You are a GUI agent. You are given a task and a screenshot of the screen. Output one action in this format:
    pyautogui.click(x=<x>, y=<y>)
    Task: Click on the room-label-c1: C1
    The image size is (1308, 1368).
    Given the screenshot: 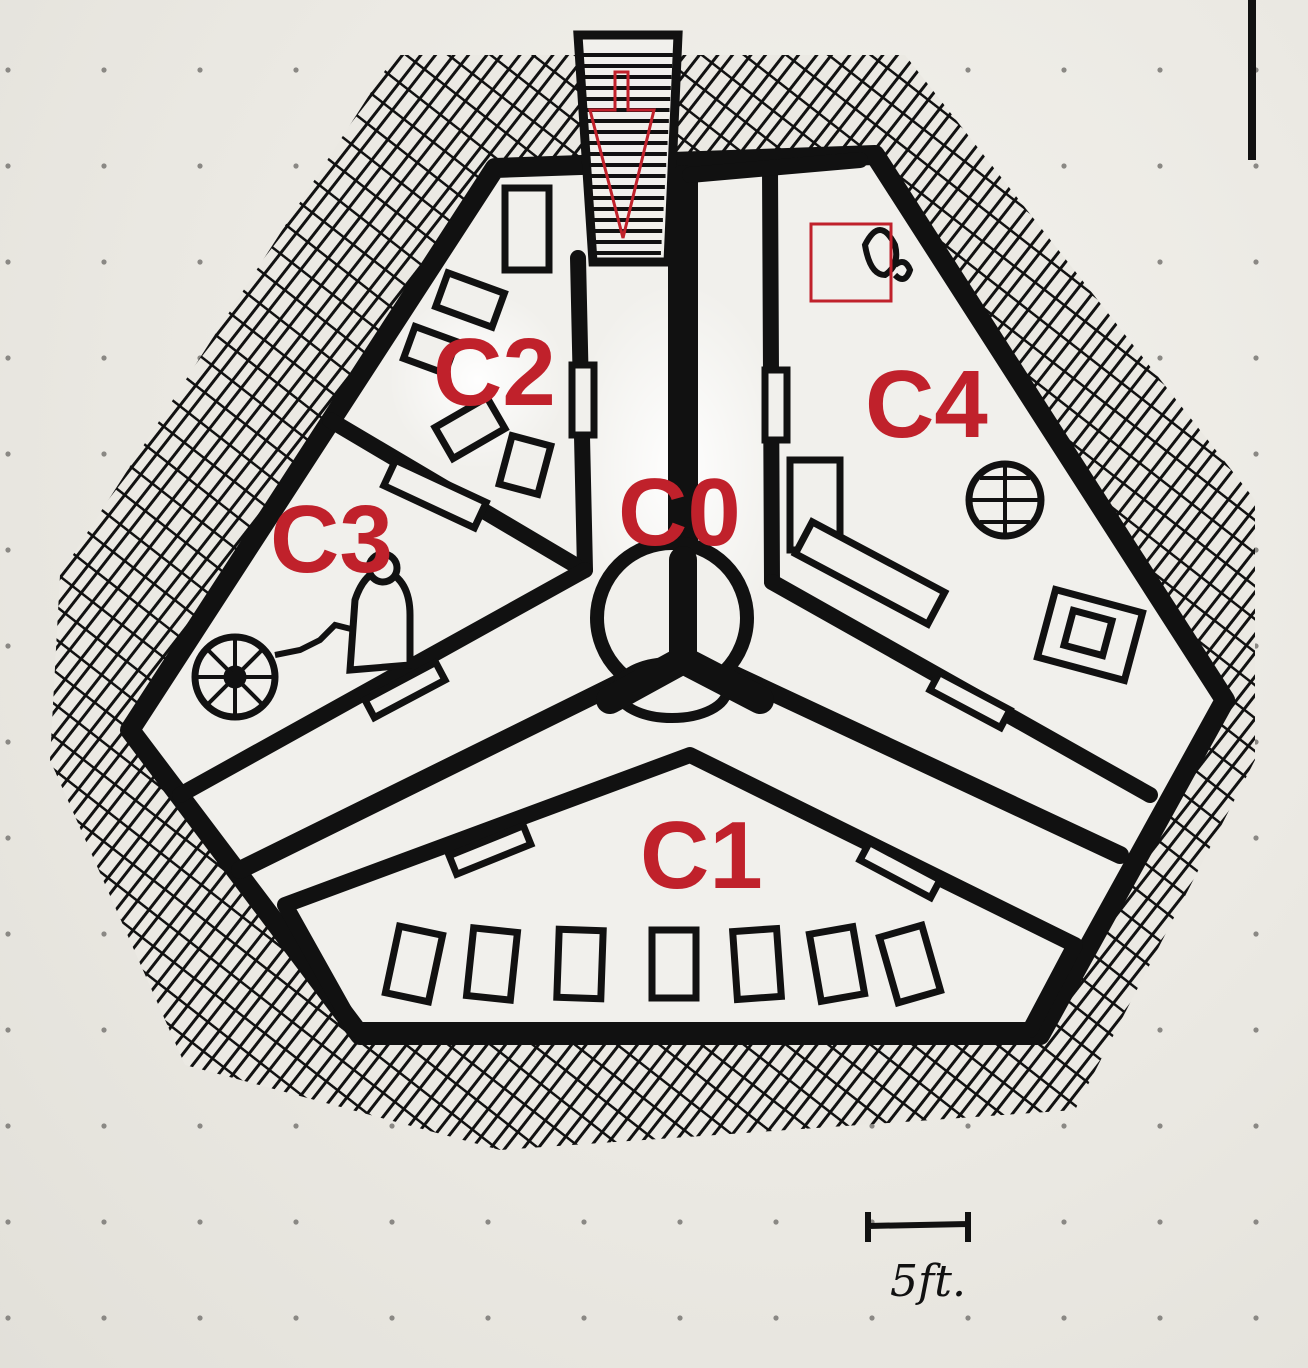 What is the action you would take?
    pyautogui.click(x=701, y=855)
    